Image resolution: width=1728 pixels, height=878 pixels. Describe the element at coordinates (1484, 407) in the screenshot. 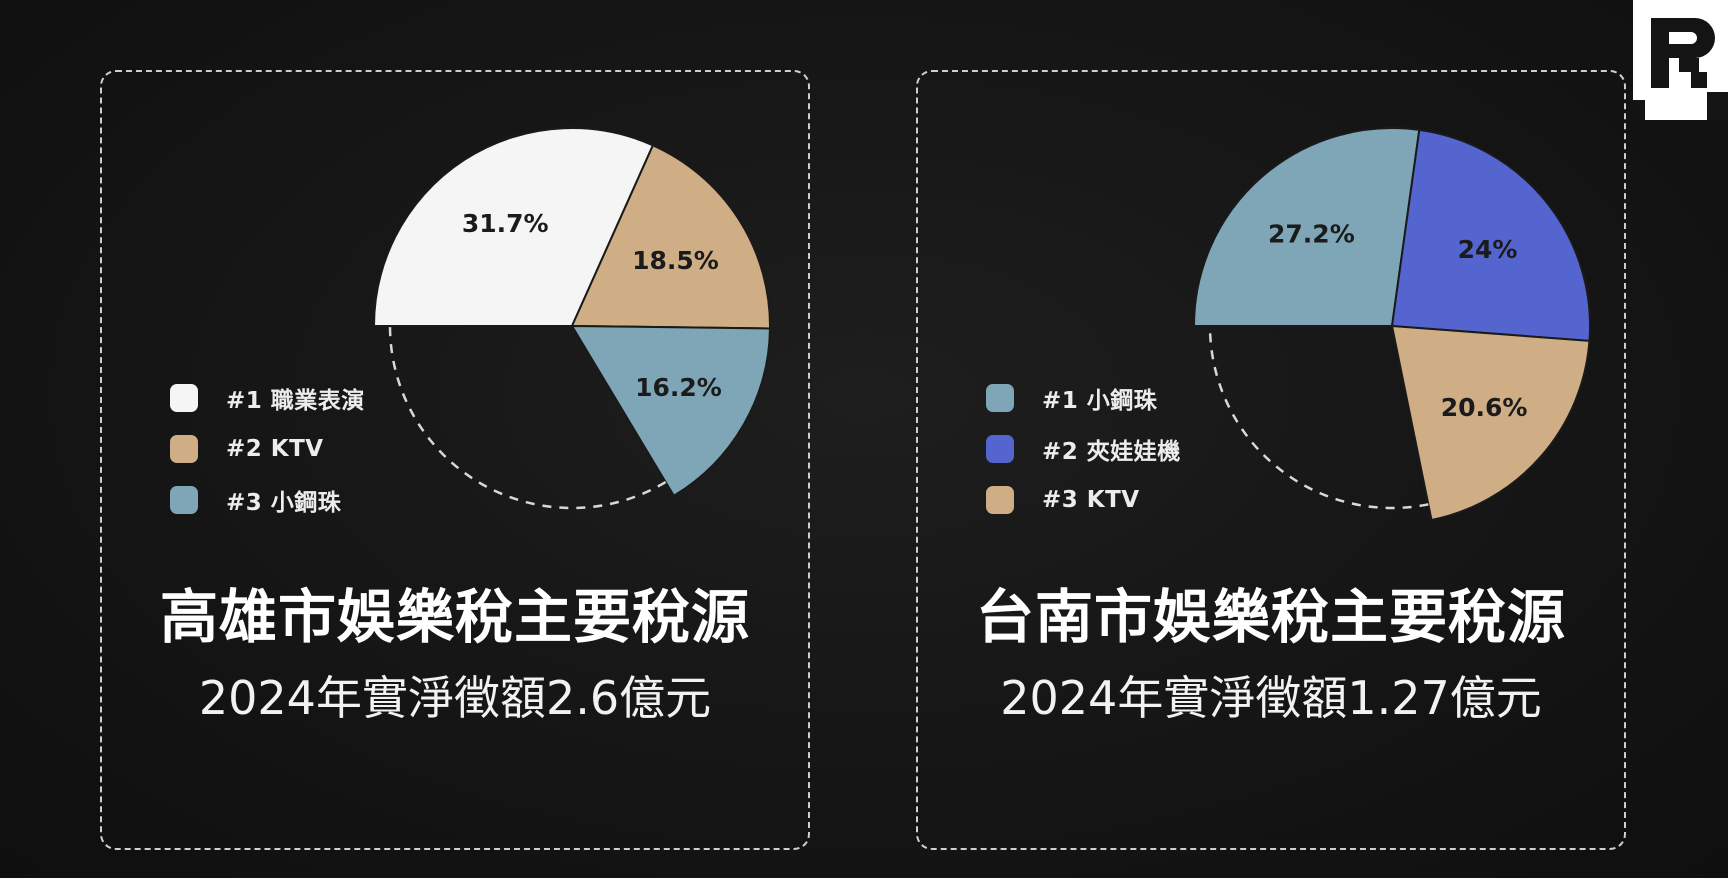

I see `slice-data-label-3: 20.6%` at that location.